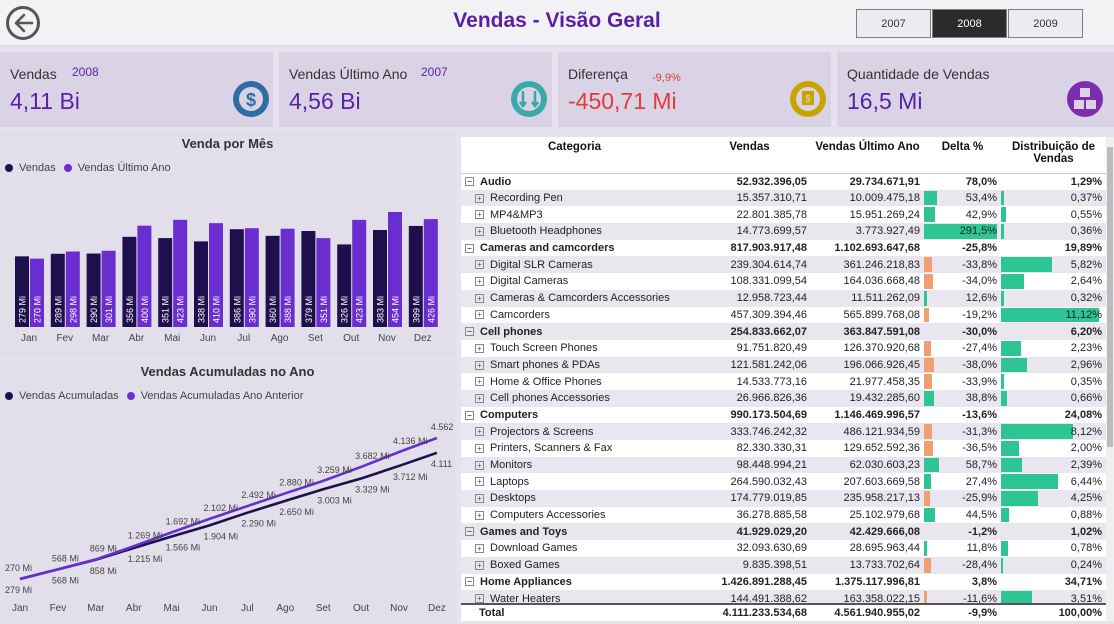  What do you see at coordinates (981, 214) in the screenshot?
I see `delta-value: 42,9%` at bounding box center [981, 214].